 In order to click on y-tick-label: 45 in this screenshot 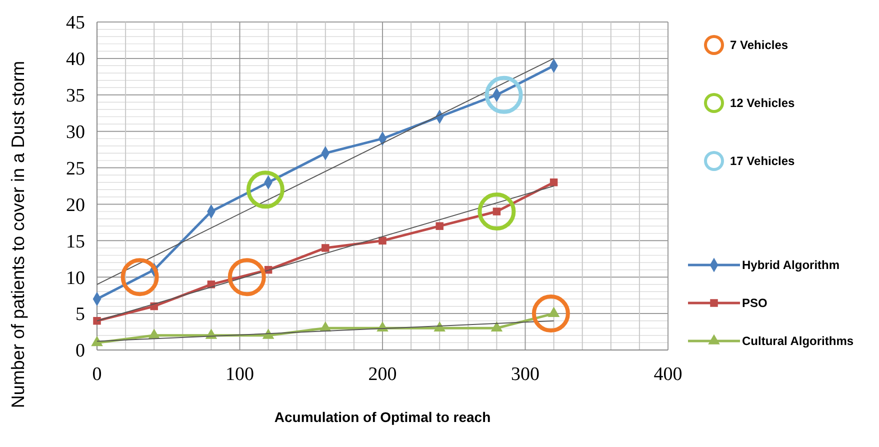, I will do `click(75, 23)`.